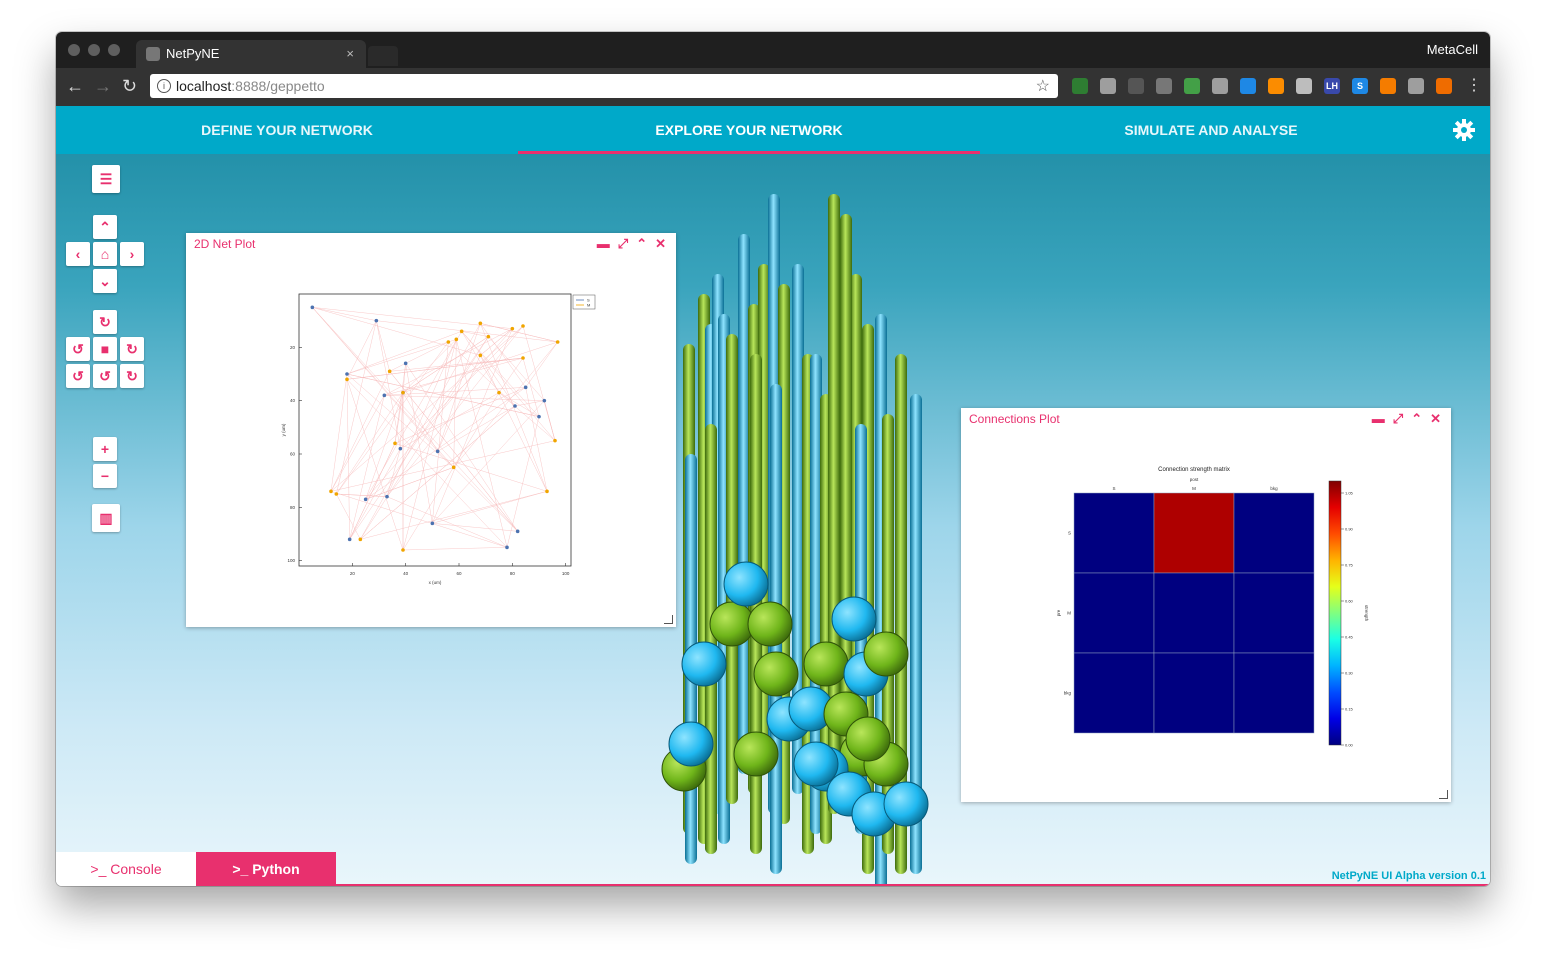  I want to click on firefox-icon, so click(1444, 86).